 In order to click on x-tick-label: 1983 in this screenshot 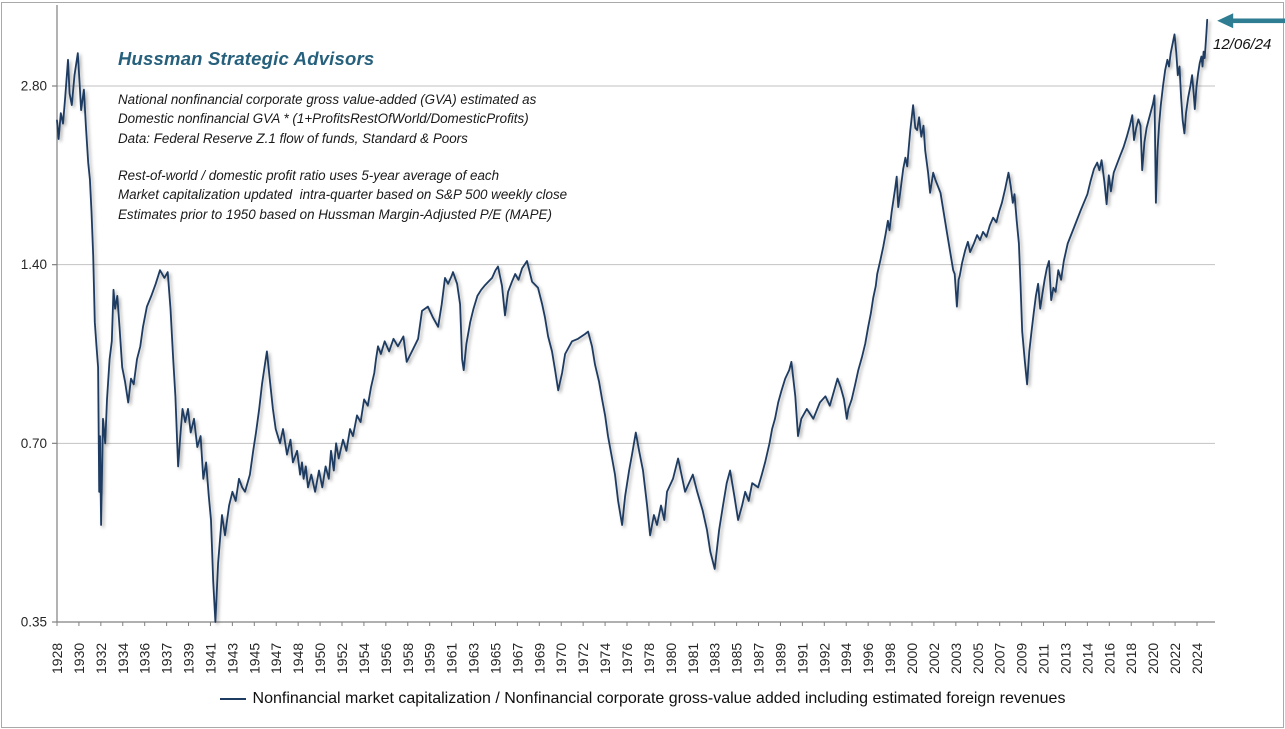, I will do `click(715, 658)`.